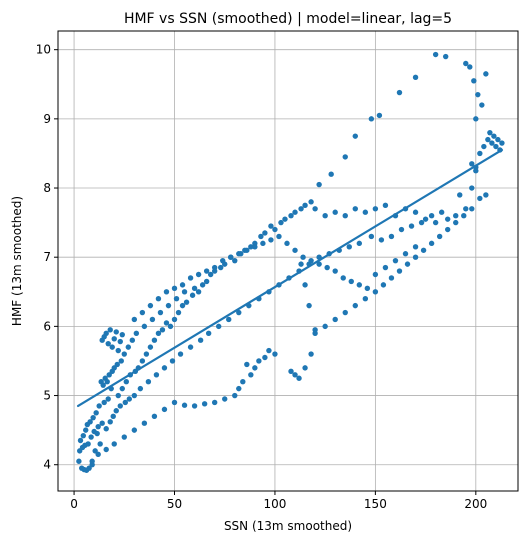 The image size is (532, 549). Describe the element at coordinates (47, 396) in the screenshot. I see `y-tick-label: 5` at that location.